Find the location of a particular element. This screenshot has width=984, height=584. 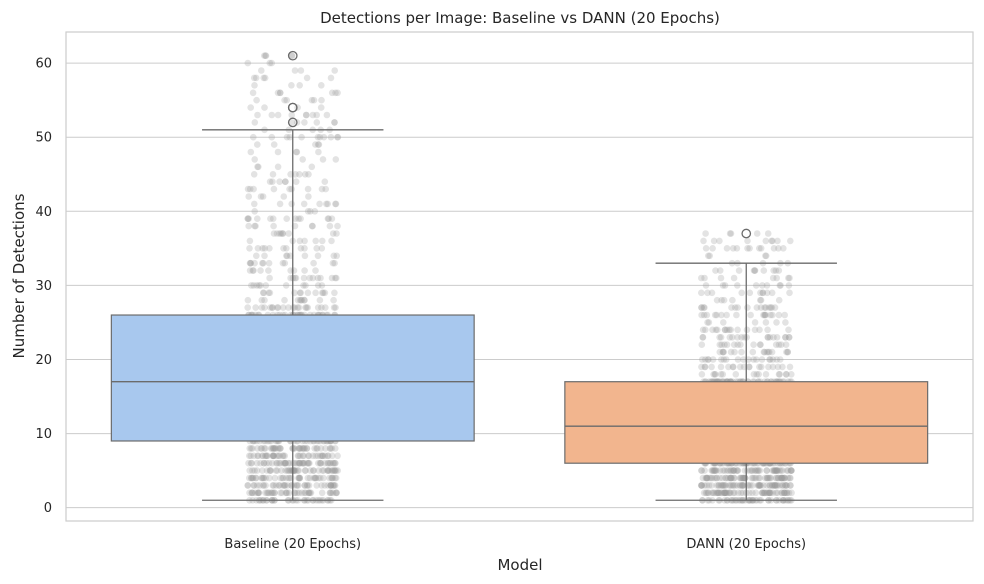

outlier-point is located at coordinates (746, 233).